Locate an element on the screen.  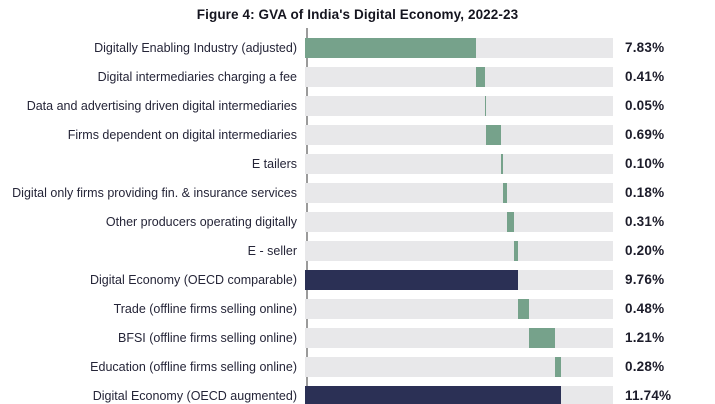
row-value: 7.83% is located at coordinates (645, 47).